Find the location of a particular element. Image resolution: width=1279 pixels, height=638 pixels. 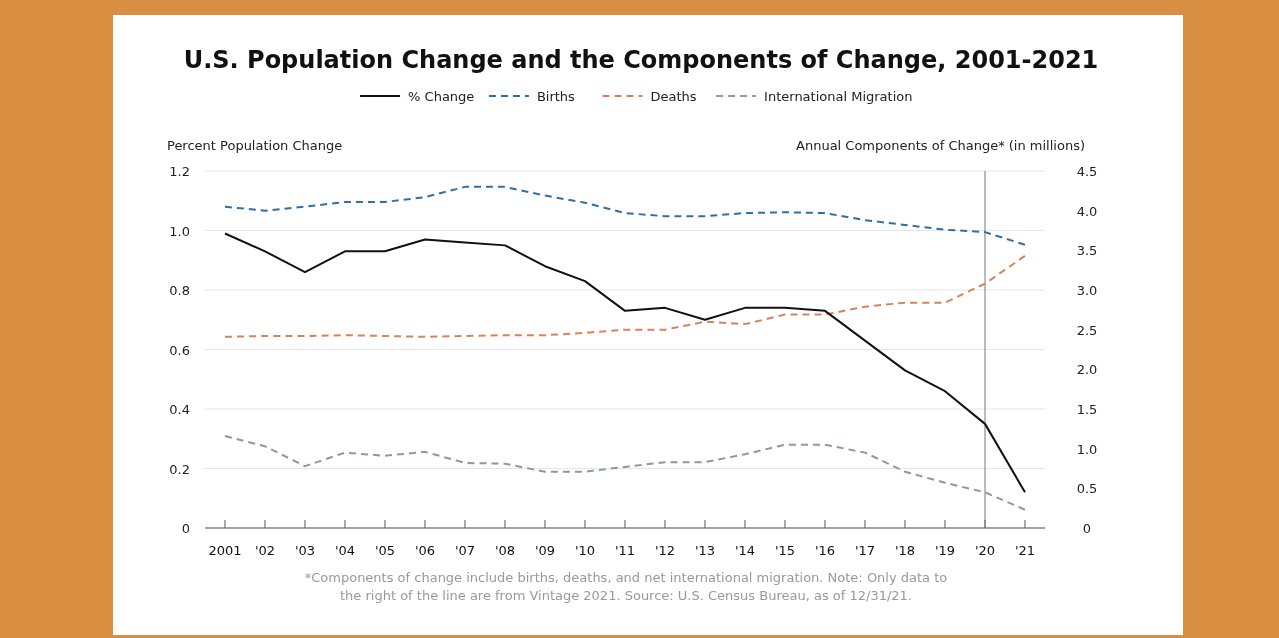

y2-tick-label: 4.5 is located at coordinates (1087, 171).